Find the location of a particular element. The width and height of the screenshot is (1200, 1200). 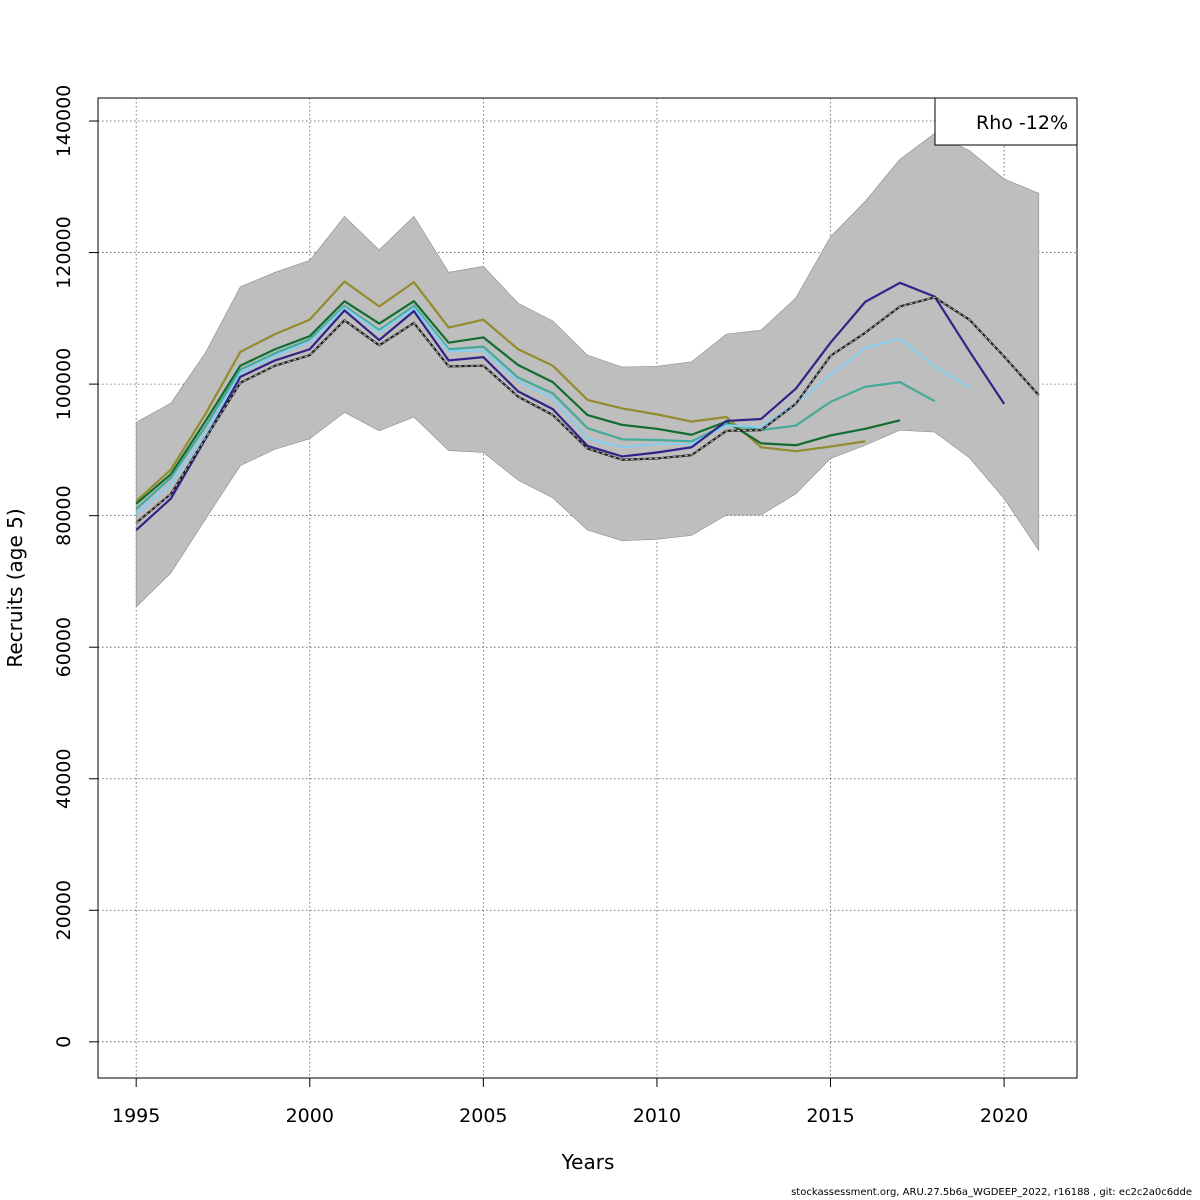

legend-box is located at coordinates (1006, 121).